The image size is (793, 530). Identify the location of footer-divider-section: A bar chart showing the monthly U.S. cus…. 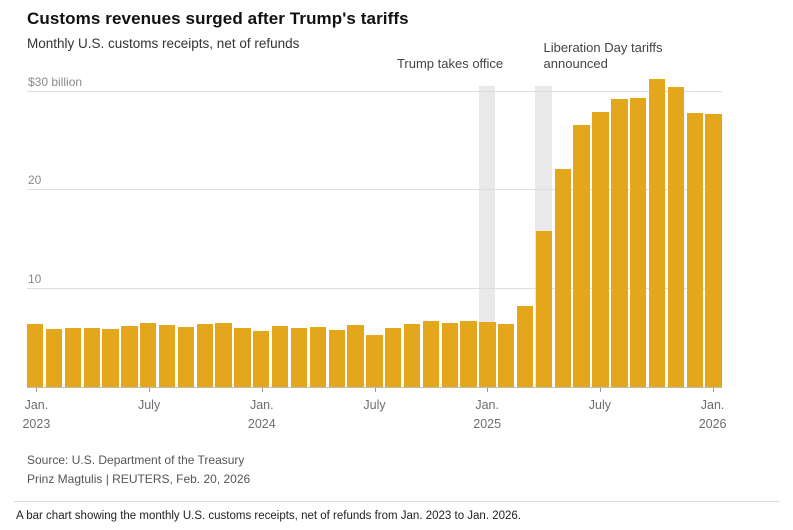
(396, 511).